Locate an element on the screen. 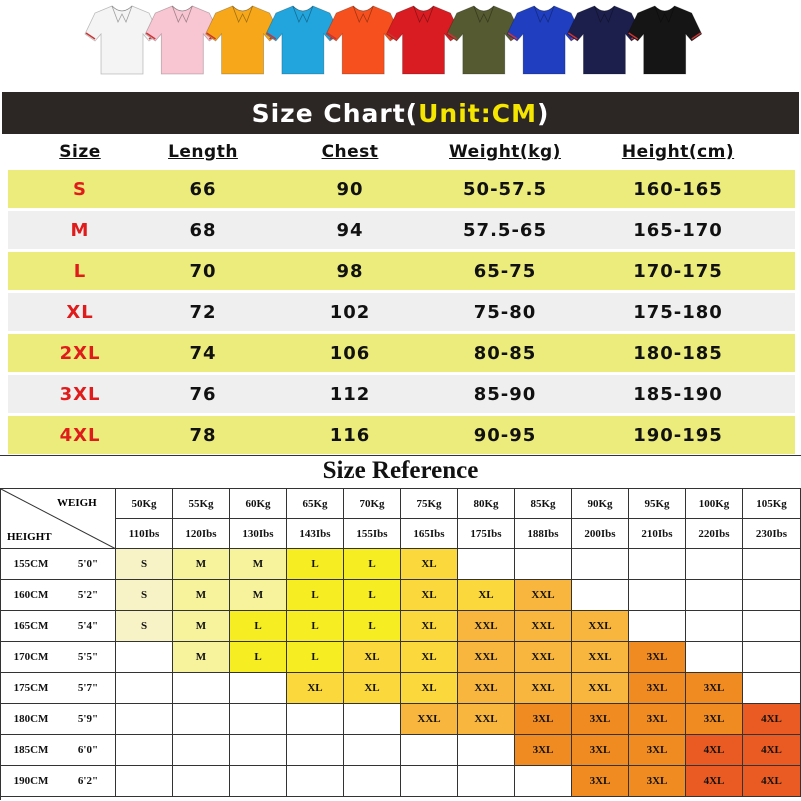 Image resolution: width=801 pixels, height=801 pixels. cell: 102 is located at coordinates (350, 312).